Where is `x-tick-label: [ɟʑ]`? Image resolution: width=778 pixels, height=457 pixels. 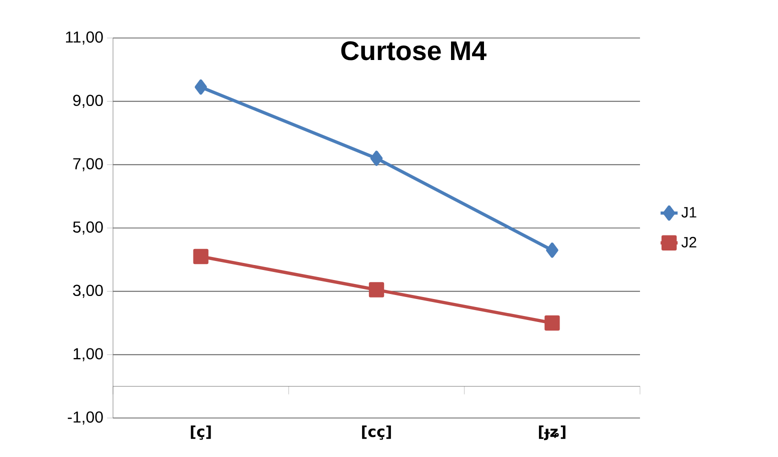 x-tick-label: [ɟʑ] is located at coordinates (552, 433).